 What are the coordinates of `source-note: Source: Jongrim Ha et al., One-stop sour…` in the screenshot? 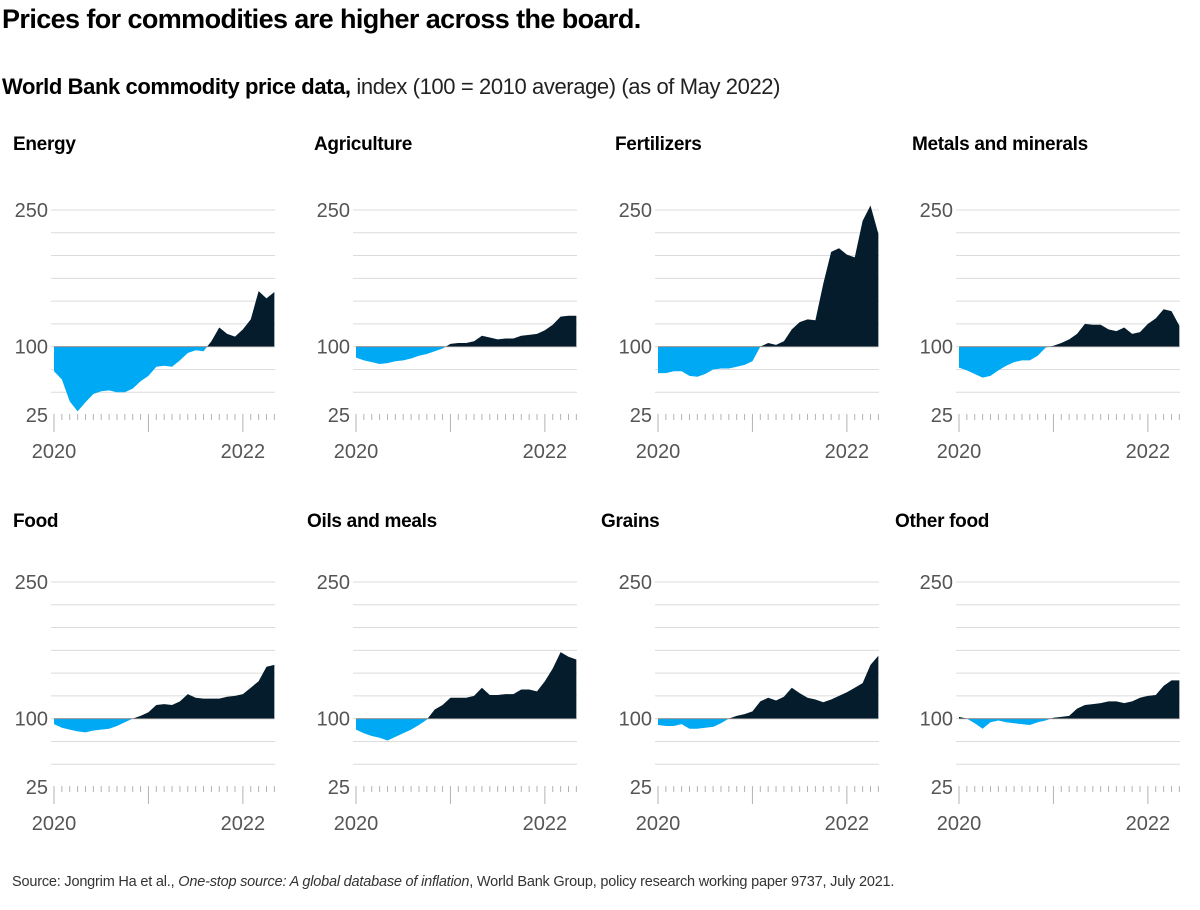 It's located at (453, 882).